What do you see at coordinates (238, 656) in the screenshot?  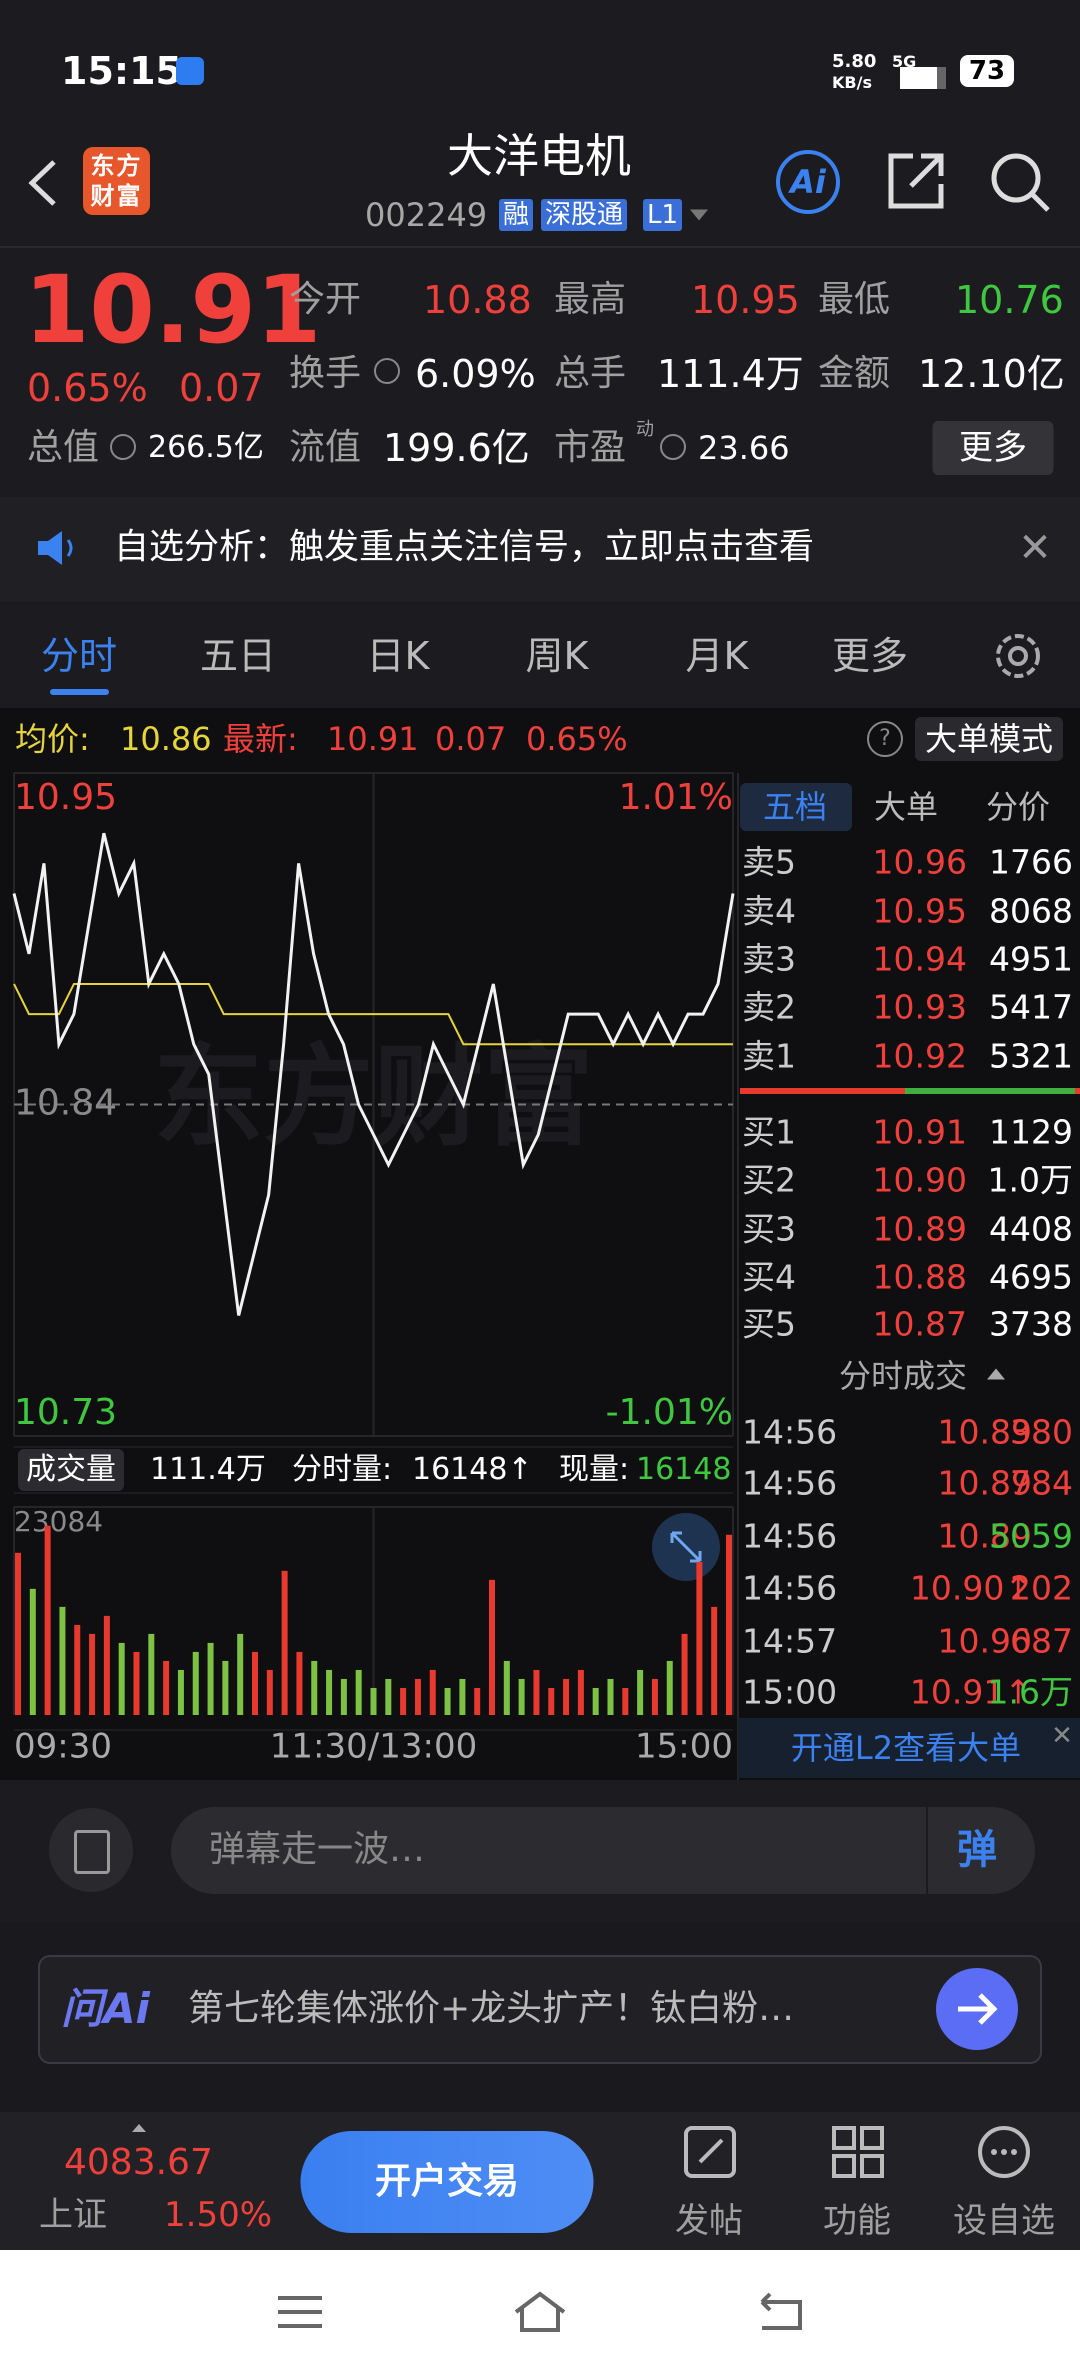 I see `tab: 五日` at bounding box center [238, 656].